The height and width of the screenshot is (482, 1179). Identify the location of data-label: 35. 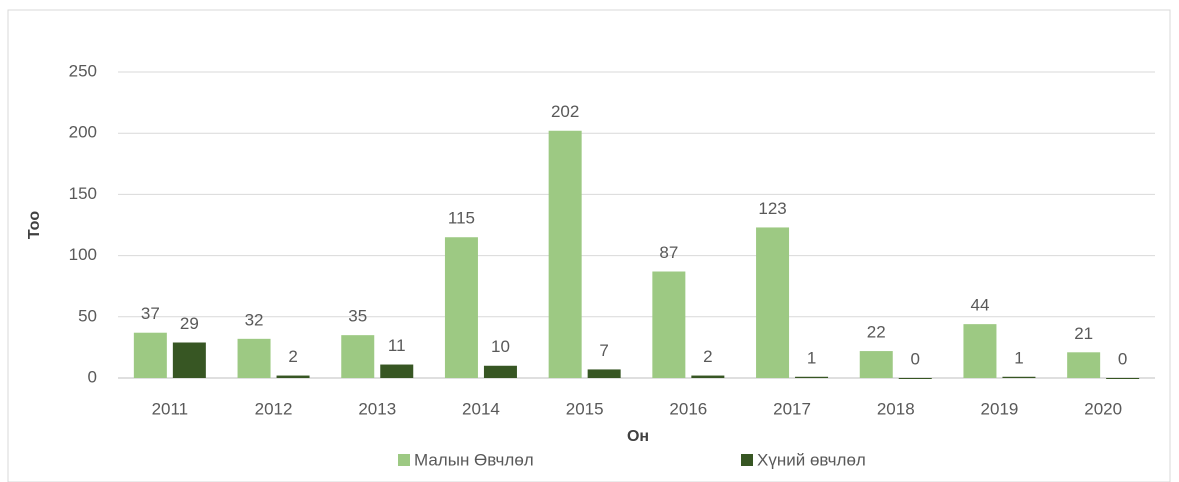
(357, 316).